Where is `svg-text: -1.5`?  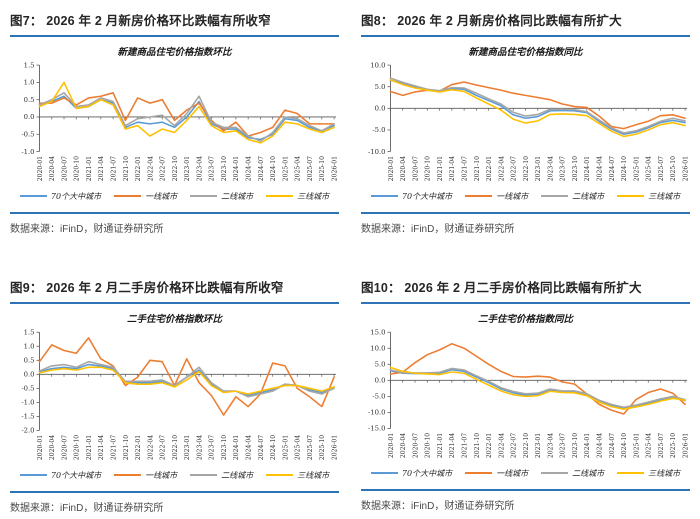
svg-text: -1.5 is located at coordinates (27, 417).